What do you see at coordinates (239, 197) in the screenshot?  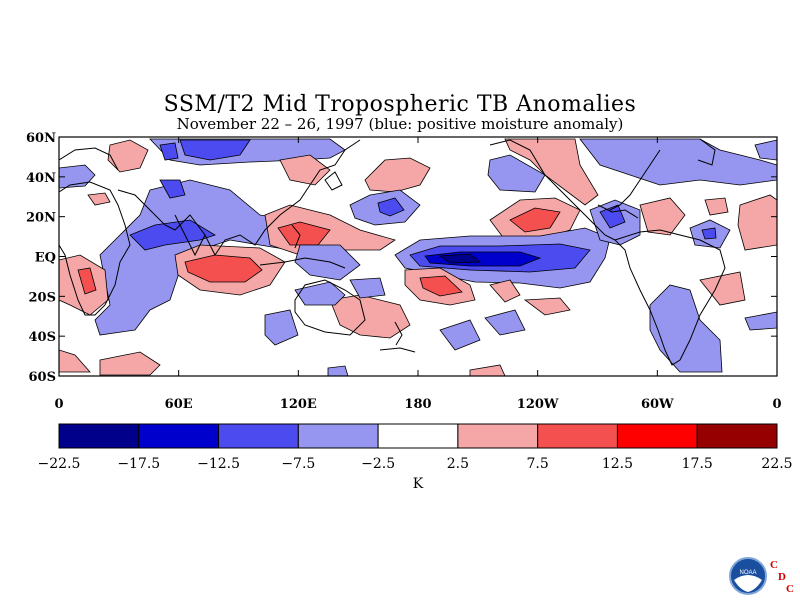 I see `coastline-eurasia` at bounding box center [239, 197].